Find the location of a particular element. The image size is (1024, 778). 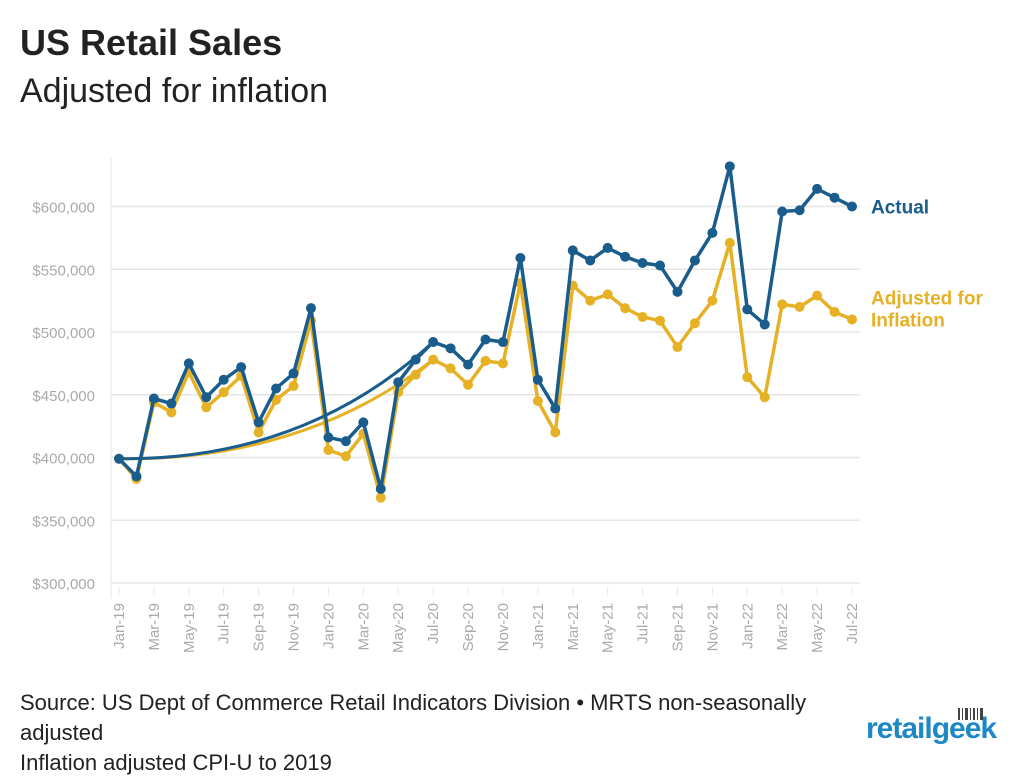

y-tick-label: $550,000 is located at coordinates (63, 270).